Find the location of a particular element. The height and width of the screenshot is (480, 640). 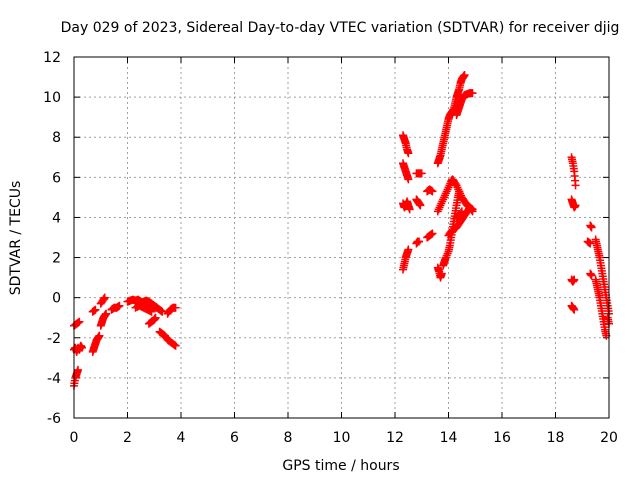

x-axis-label: GPS time / hours is located at coordinates (340, 466).